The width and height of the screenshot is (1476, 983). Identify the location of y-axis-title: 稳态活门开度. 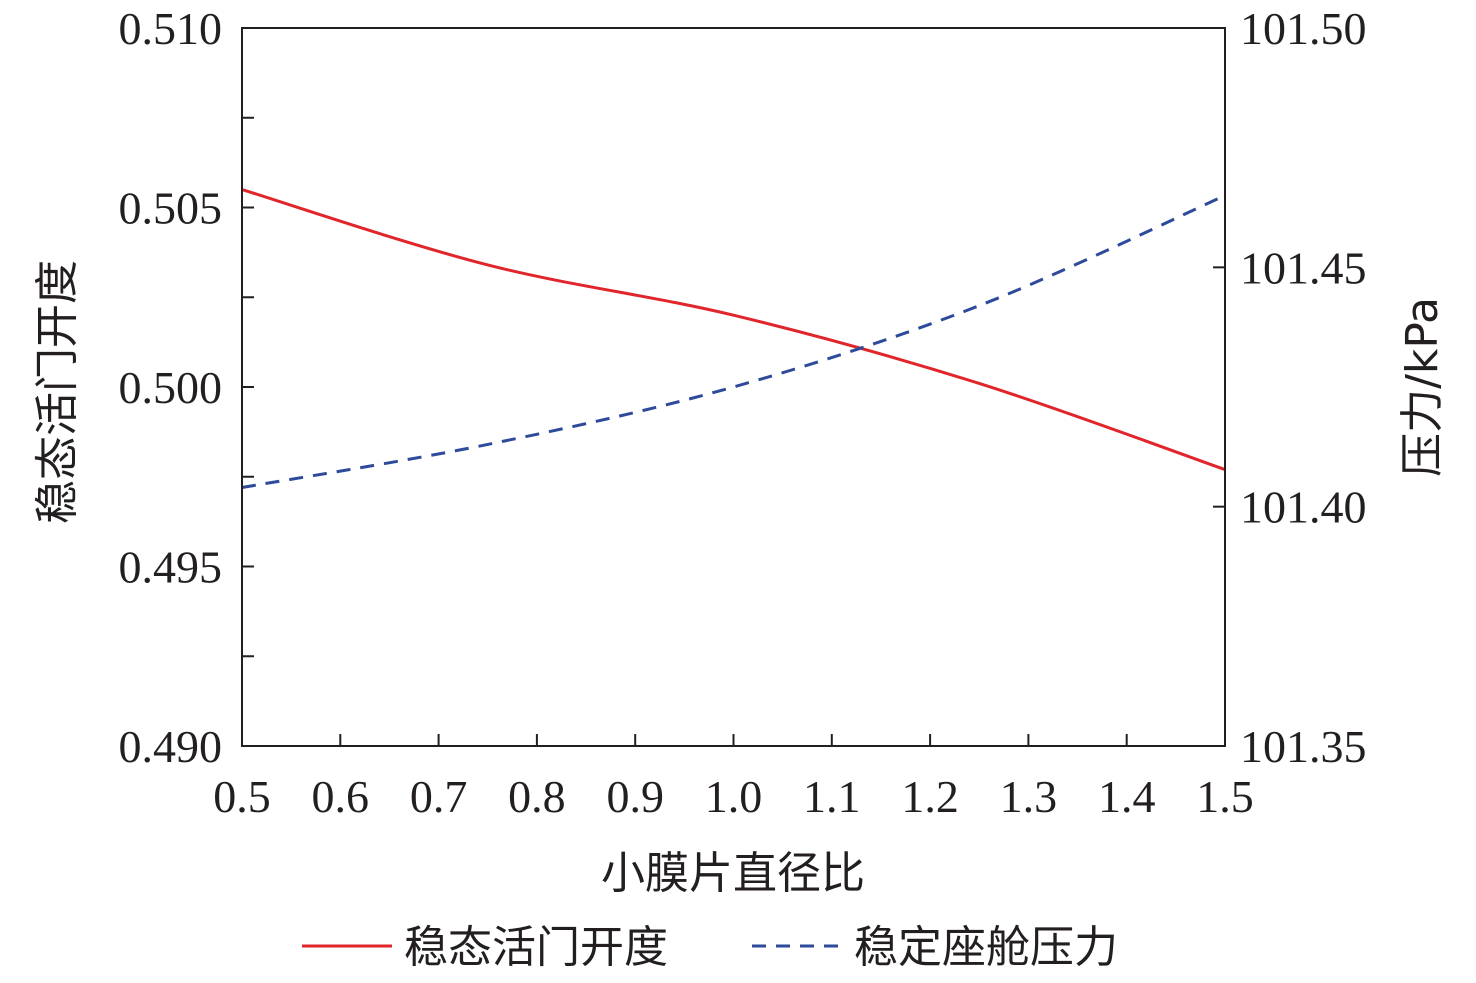
(57, 392).